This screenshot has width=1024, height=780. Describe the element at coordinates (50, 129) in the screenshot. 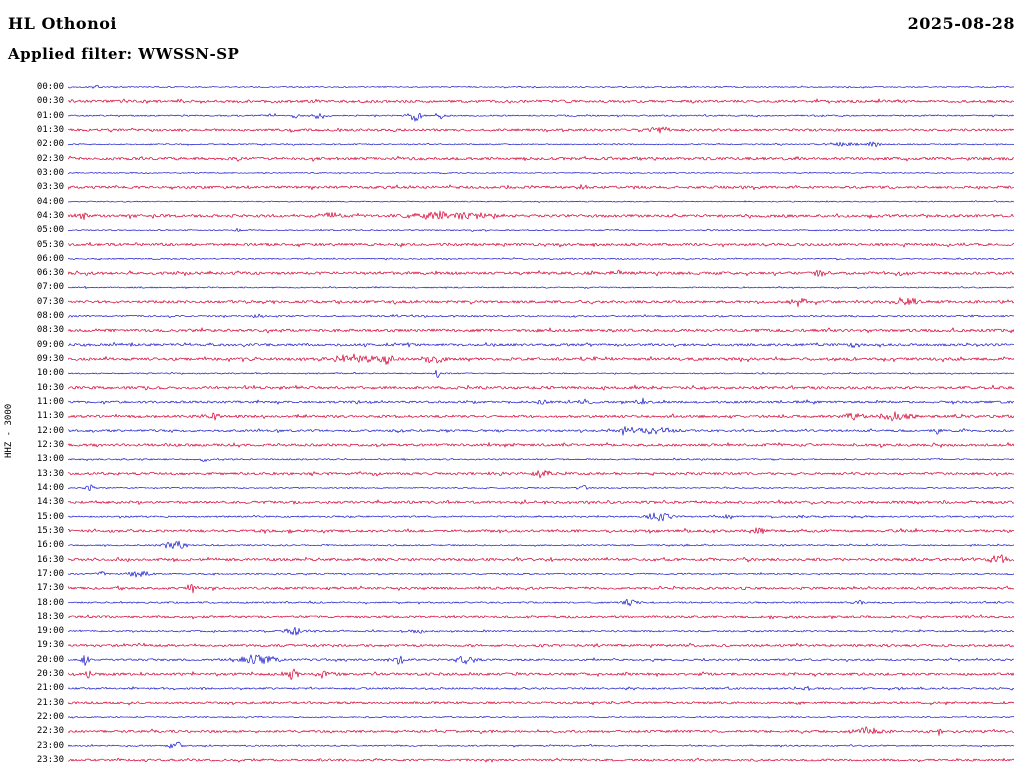

I see `trace-time-label: 01:30` at that location.